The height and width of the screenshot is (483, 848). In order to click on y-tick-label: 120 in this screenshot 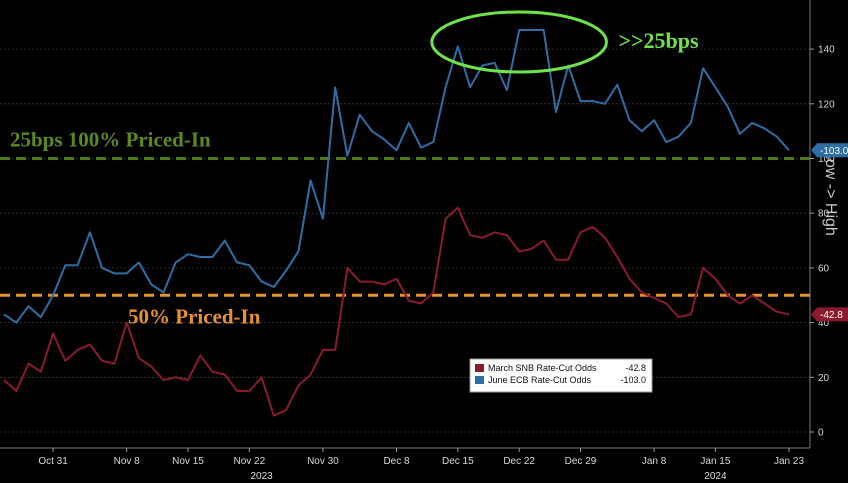, I will do `click(826, 104)`.